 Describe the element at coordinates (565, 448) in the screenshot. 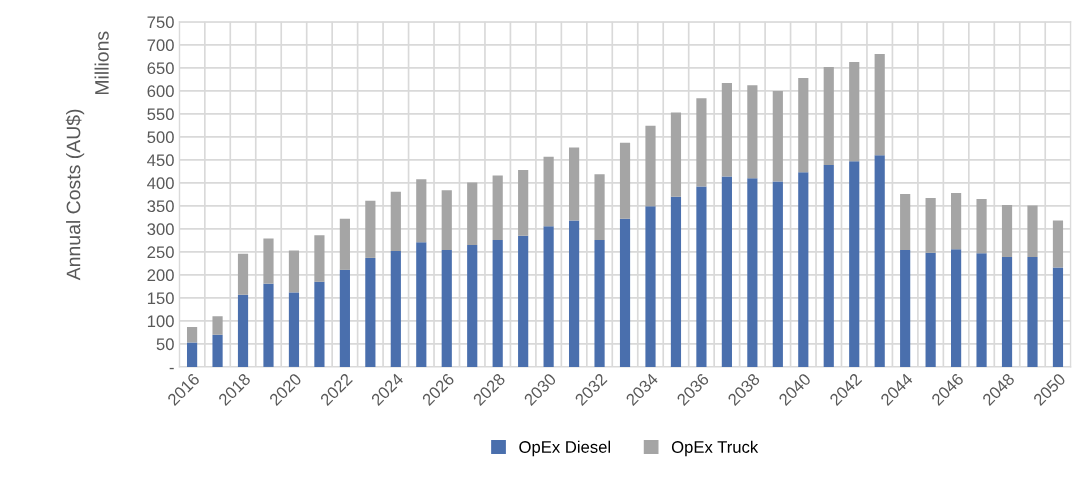

I see `legend-label: OpEx Diesel` at that location.